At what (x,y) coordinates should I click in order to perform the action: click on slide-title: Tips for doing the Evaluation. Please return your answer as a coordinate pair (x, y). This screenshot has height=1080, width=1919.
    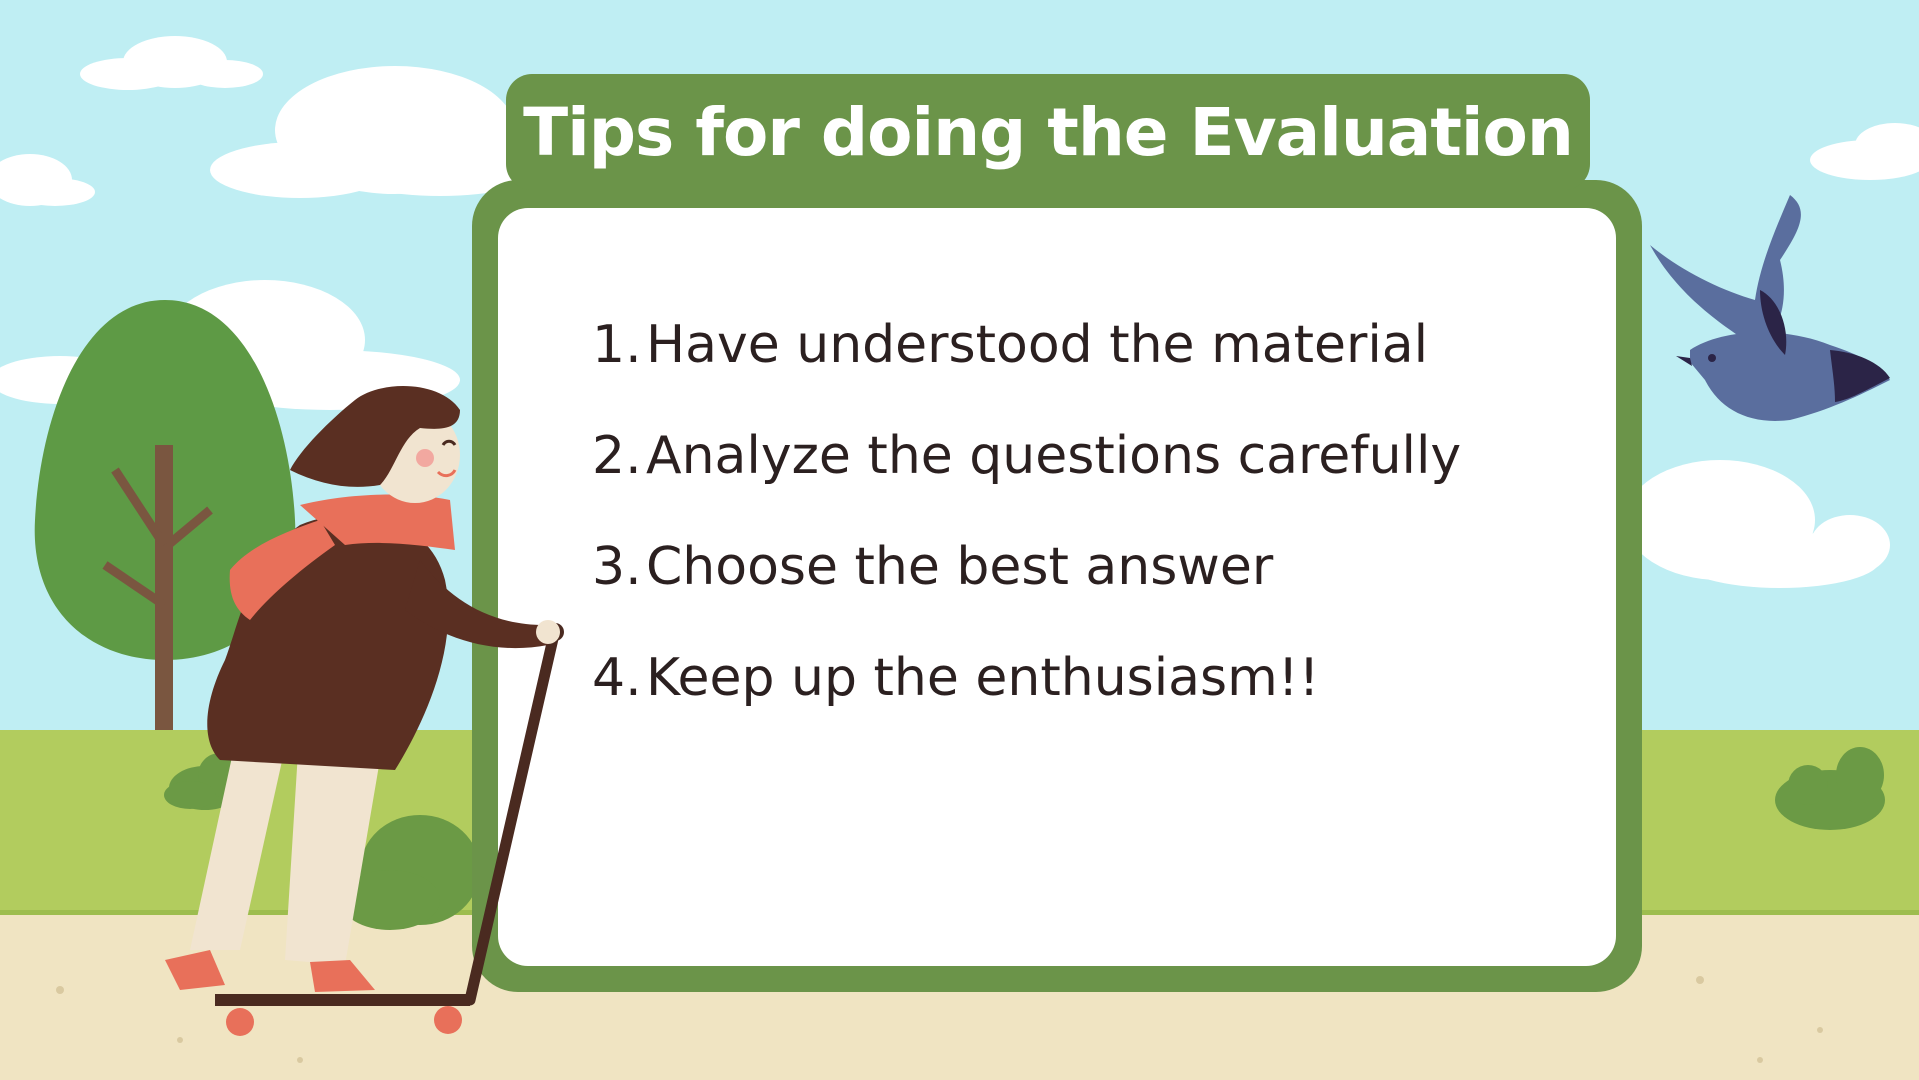
    Looking at the image, I should click on (1048, 132).